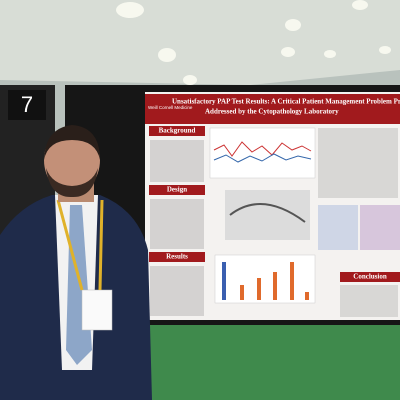 Image resolution: width=400 pixels, height=400 pixels. I want to click on poster-header, so click(272, 109).